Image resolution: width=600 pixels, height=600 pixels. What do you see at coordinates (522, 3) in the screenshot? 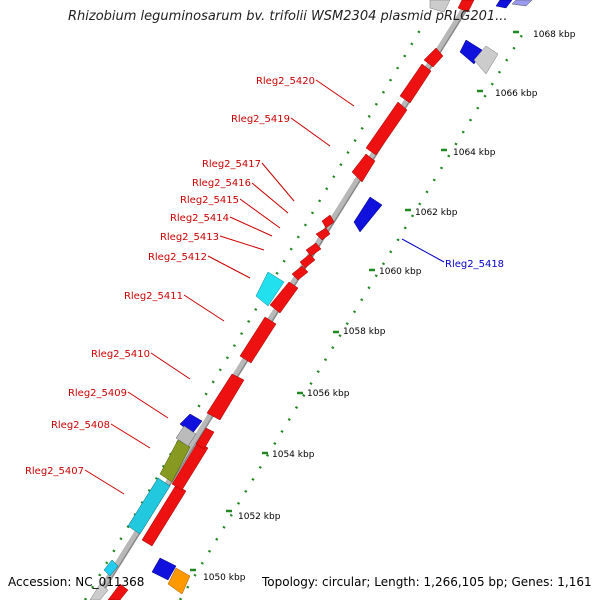
I see `lavender-gene-top` at bounding box center [522, 3].